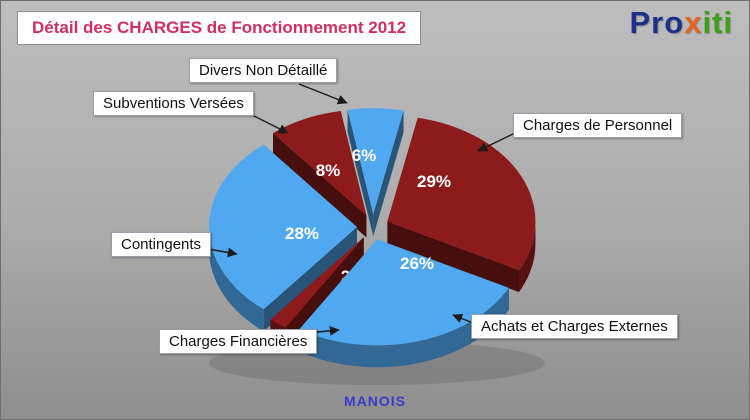  Describe the element at coordinates (302, 233) in the screenshot. I see `slice-percent-label: 28%` at that location.